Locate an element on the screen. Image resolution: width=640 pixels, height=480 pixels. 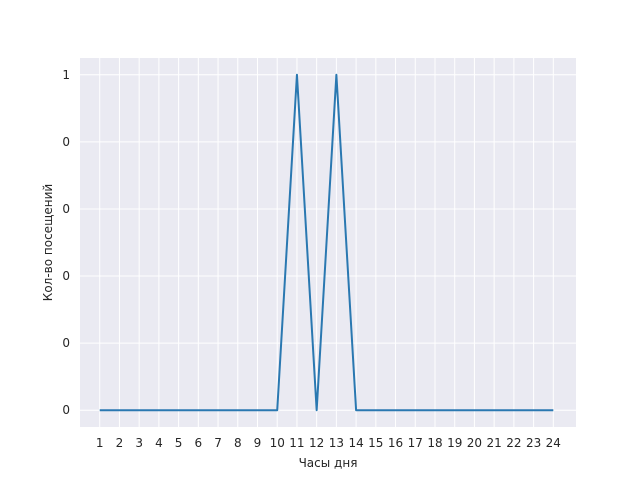
y-tick-label: 1 is located at coordinates (66, 75).